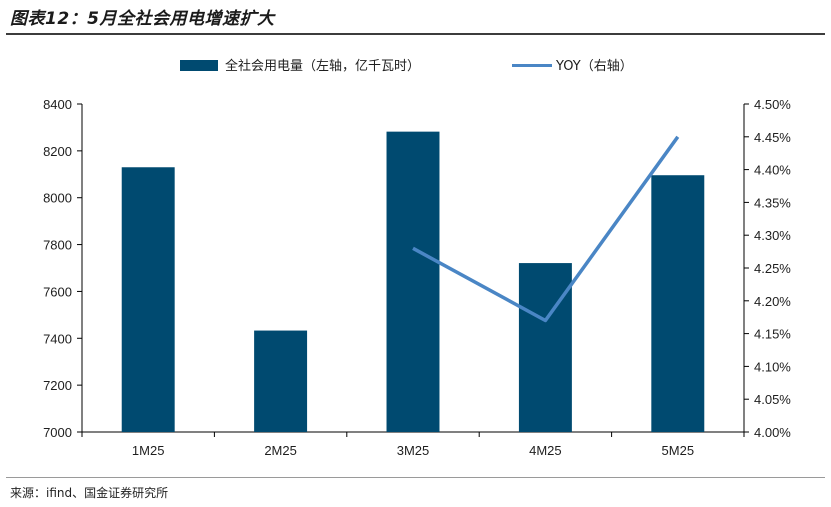  What do you see at coordinates (772, 301) in the screenshot?
I see `right-tick-label: 4.20%` at bounding box center [772, 301].